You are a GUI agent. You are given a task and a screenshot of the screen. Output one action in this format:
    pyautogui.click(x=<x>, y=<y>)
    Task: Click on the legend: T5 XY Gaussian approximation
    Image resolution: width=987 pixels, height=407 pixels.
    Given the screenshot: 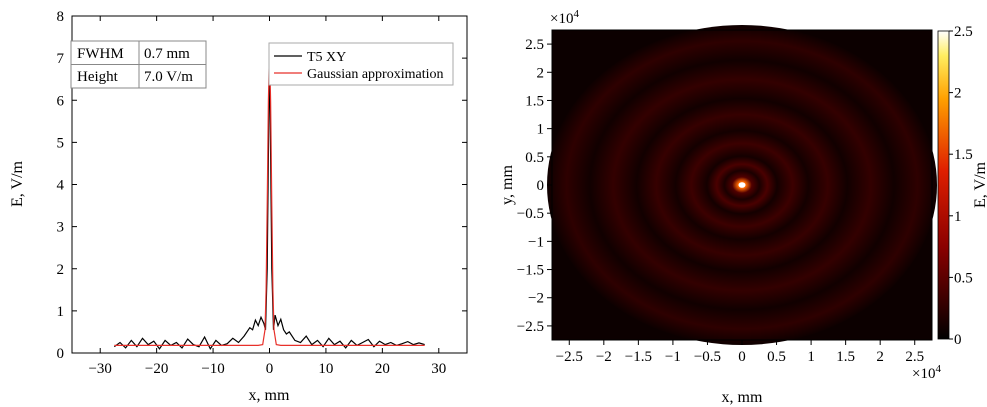 What is the action you would take?
    pyautogui.click(x=361, y=64)
    